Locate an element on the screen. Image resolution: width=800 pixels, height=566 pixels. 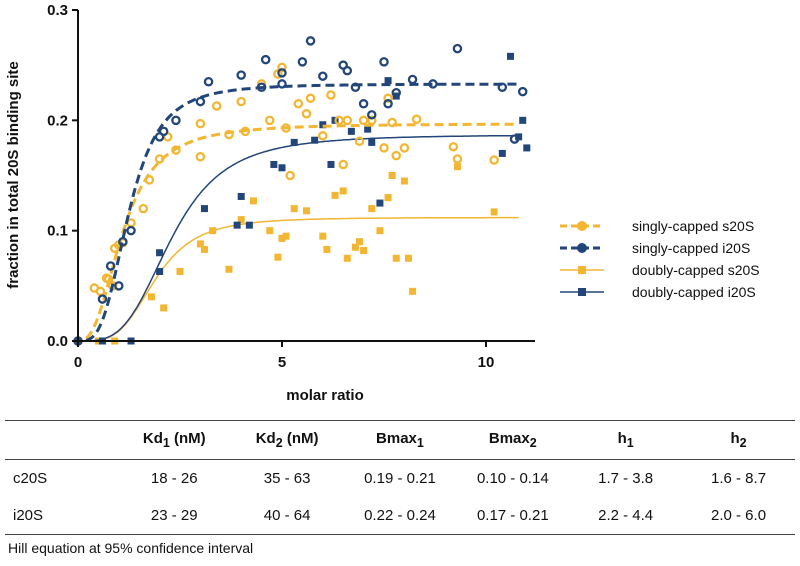
table-cell: 23 - 29 is located at coordinates (174, 516).